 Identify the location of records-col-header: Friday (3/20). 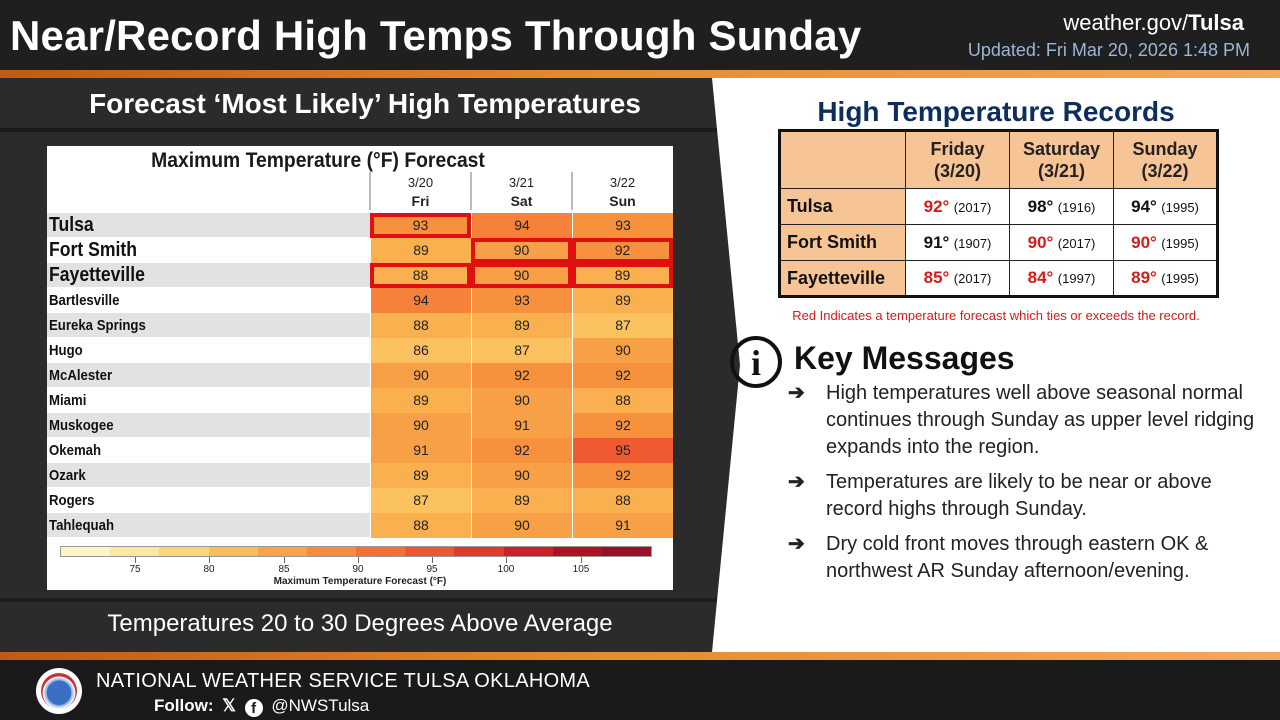
(957, 159).